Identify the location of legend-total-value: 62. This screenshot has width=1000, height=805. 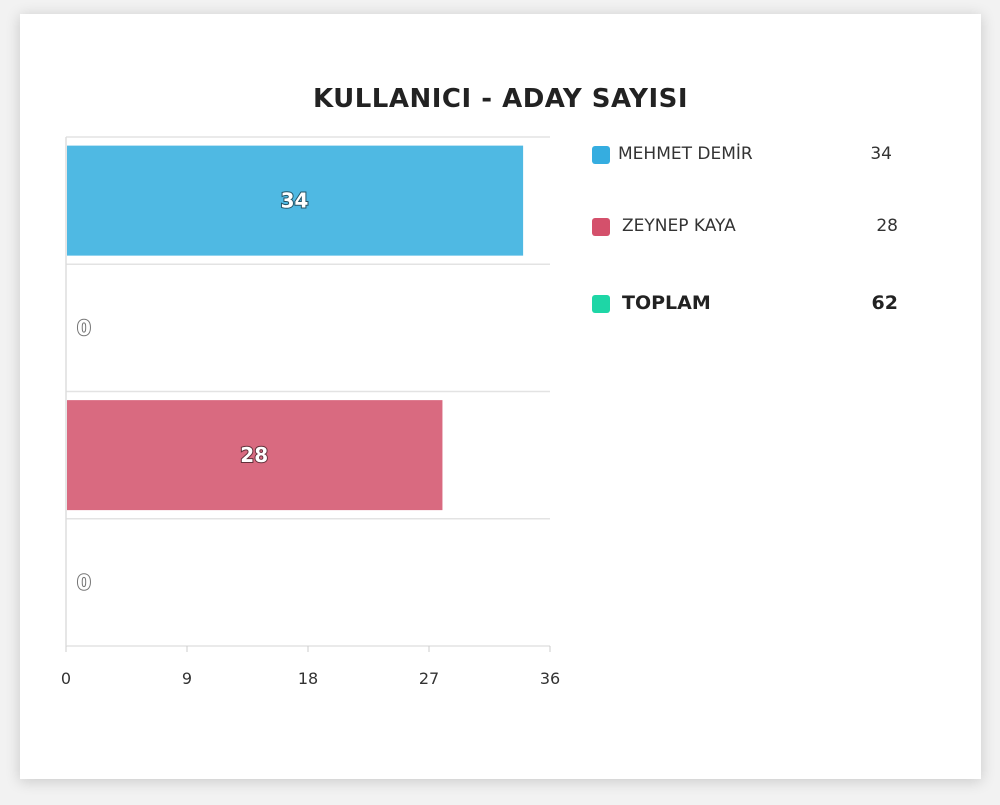
(884, 303).